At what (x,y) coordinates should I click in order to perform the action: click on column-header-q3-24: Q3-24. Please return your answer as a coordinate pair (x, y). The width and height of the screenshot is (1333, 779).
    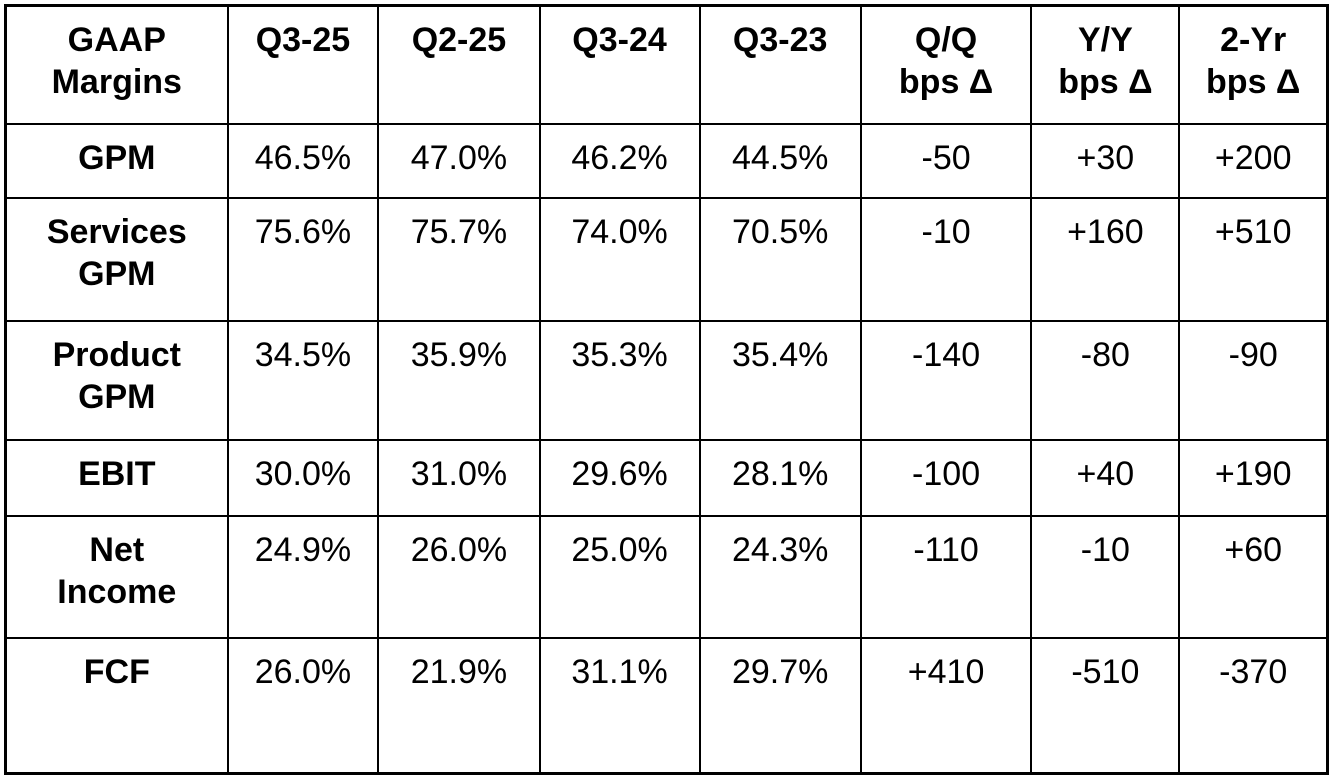
    Looking at the image, I should click on (619, 64).